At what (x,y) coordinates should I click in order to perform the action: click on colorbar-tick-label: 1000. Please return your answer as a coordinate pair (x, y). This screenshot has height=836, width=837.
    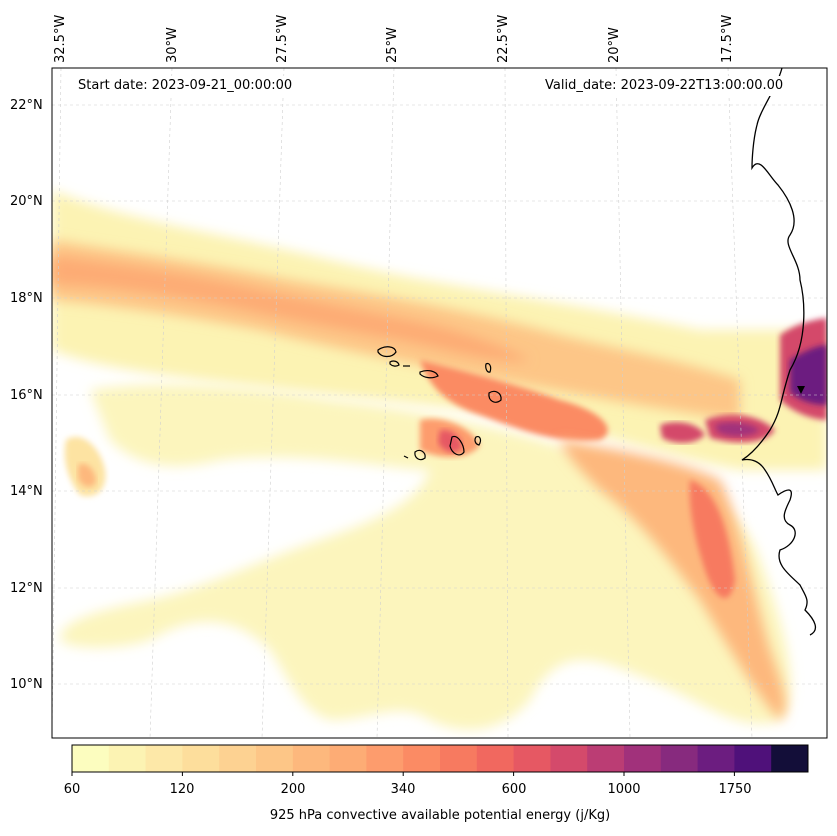
    Looking at the image, I should click on (624, 789).